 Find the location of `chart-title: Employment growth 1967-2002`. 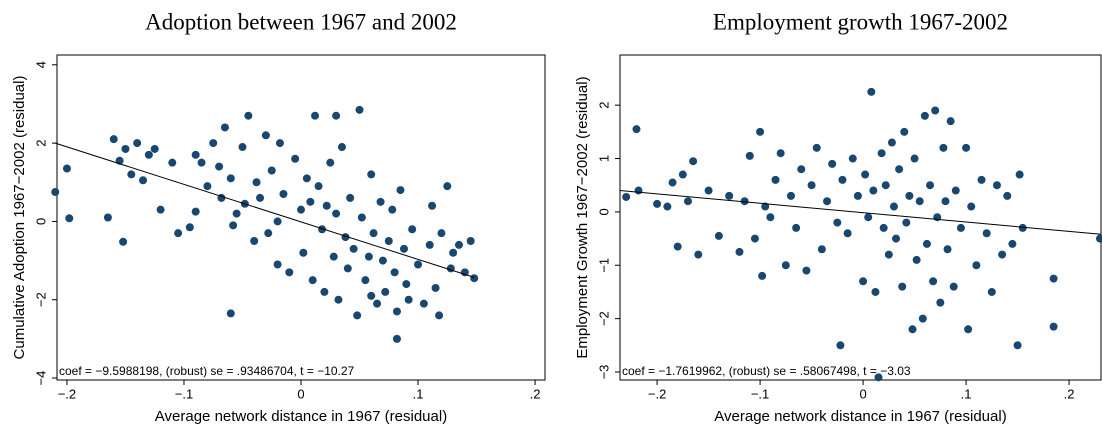

chart-title: Employment growth 1967-2002 is located at coordinates (860, 21).